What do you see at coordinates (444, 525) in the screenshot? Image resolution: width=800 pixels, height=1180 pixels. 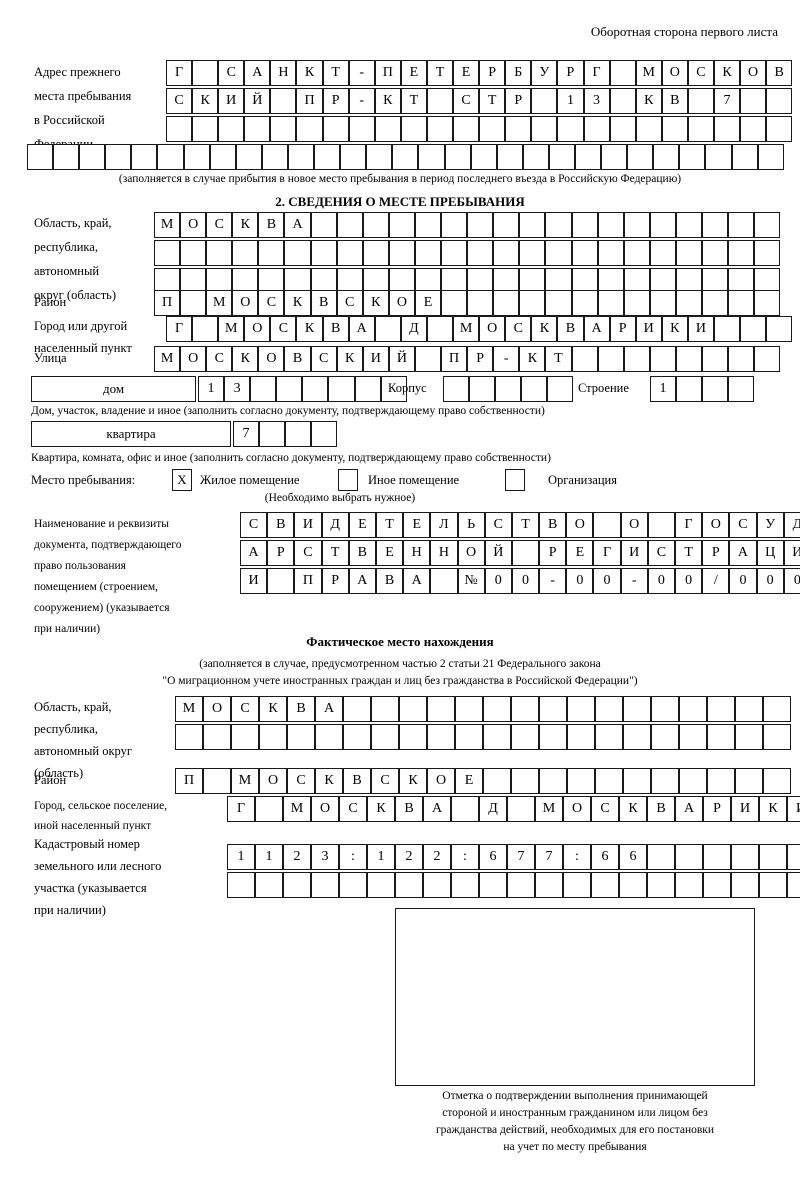 I see `grid-cell: Л` at bounding box center [444, 525].